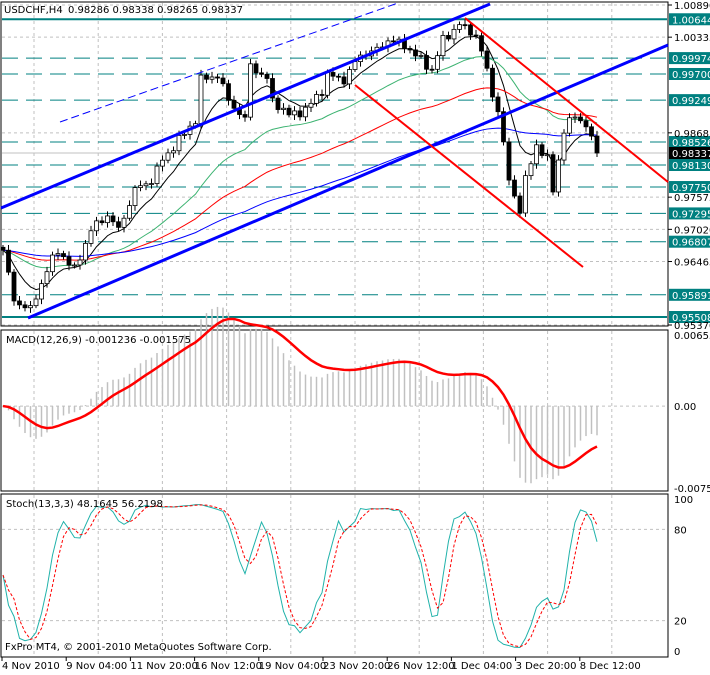 The height and width of the screenshot is (675, 710). What do you see at coordinates (228, 666) in the screenshot?
I see `time-label: 16 Nov 12:00` at bounding box center [228, 666].